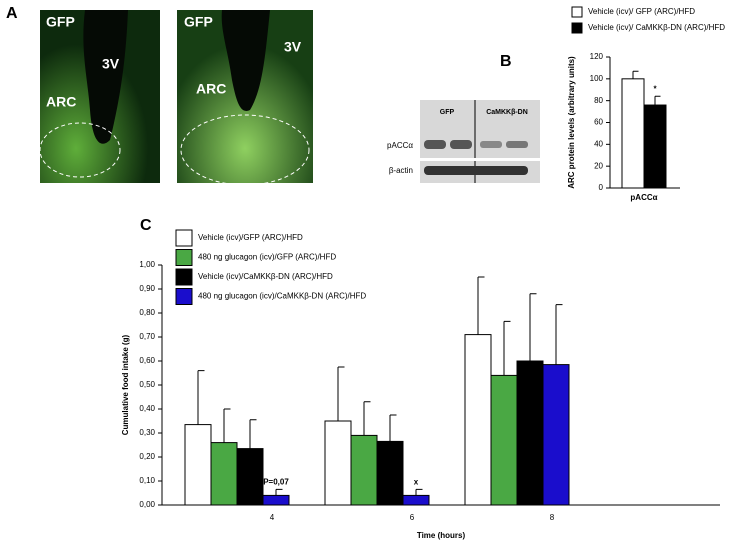  I want to click on legend-label: Vehicle (icv)/GFP (ARC)/HFD, so click(250, 237).